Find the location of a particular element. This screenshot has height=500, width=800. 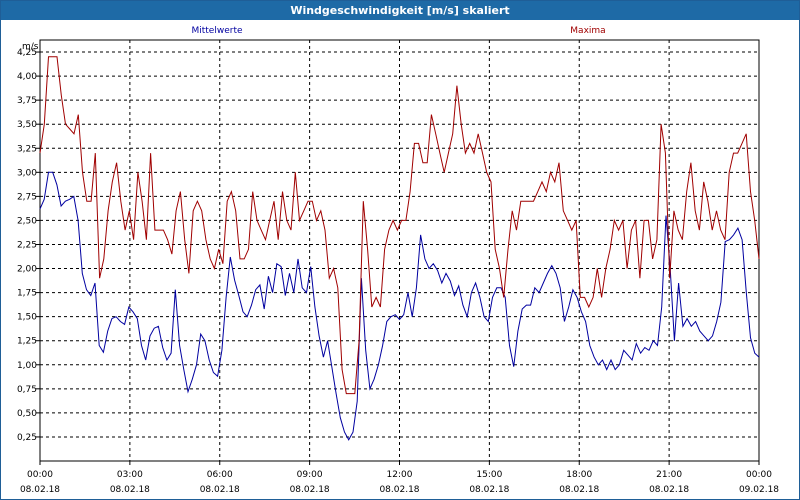

y-tick-label: 4,25 is located at coordinates (27, 53).